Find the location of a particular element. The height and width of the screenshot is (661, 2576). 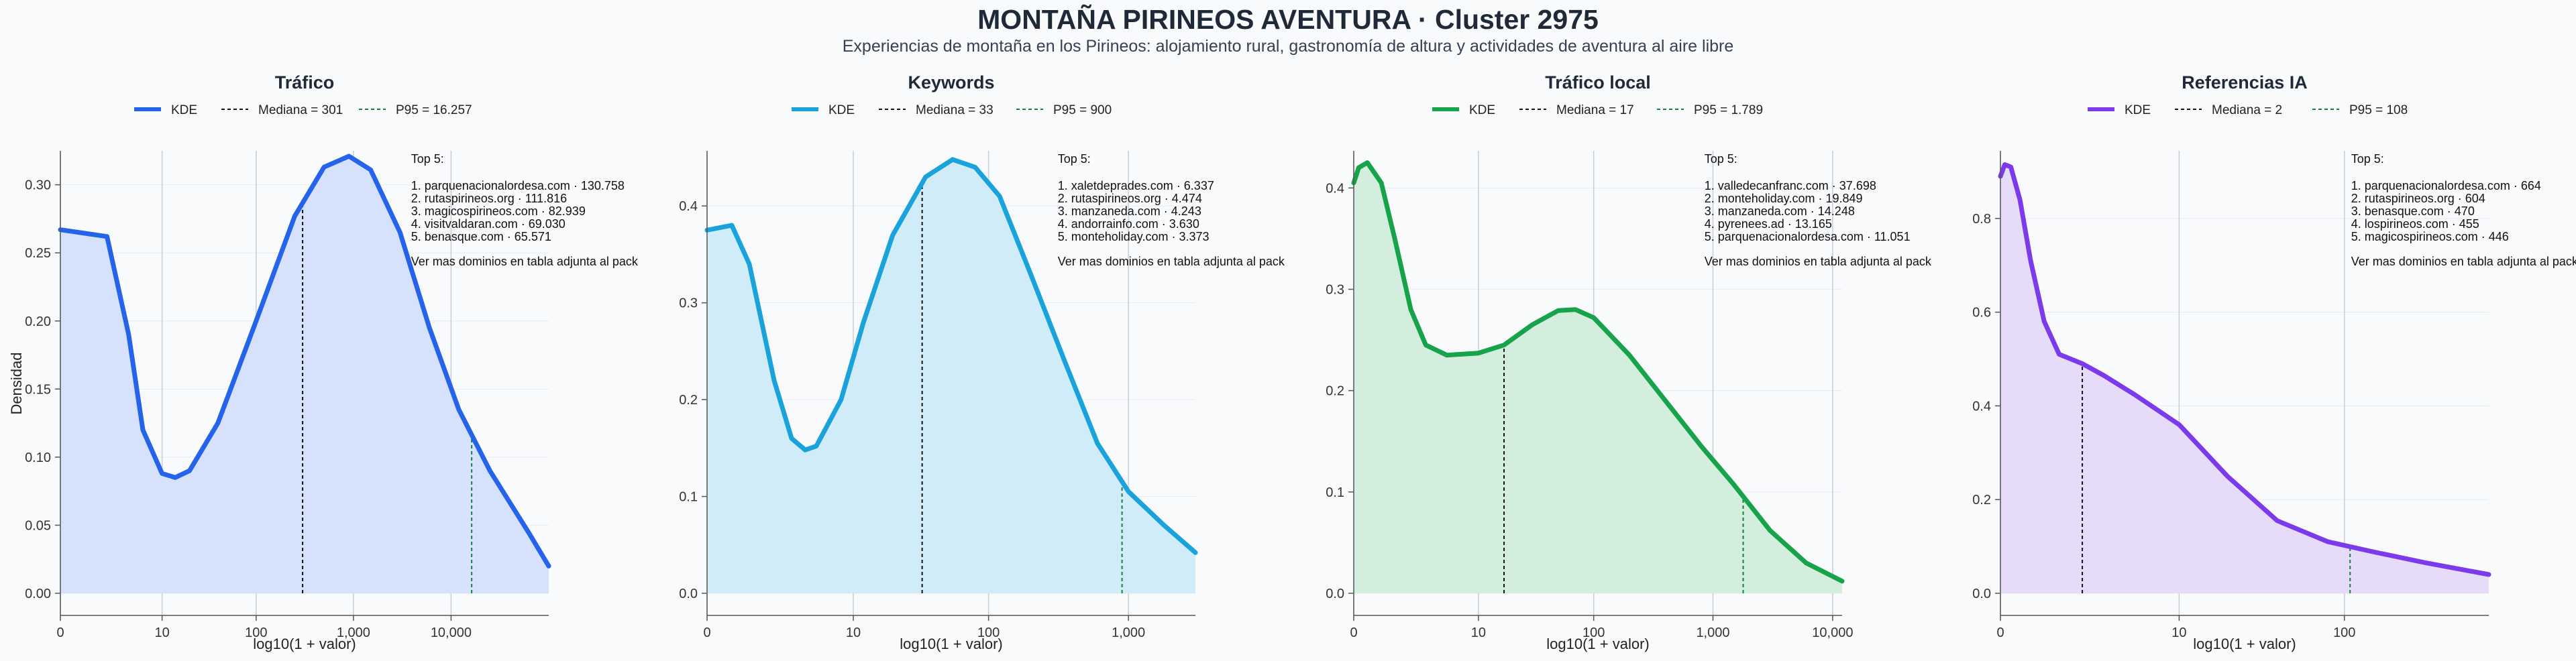

top5-item: 3. manzaneda.com · 14.248 is located at coordinates (1780, 211).